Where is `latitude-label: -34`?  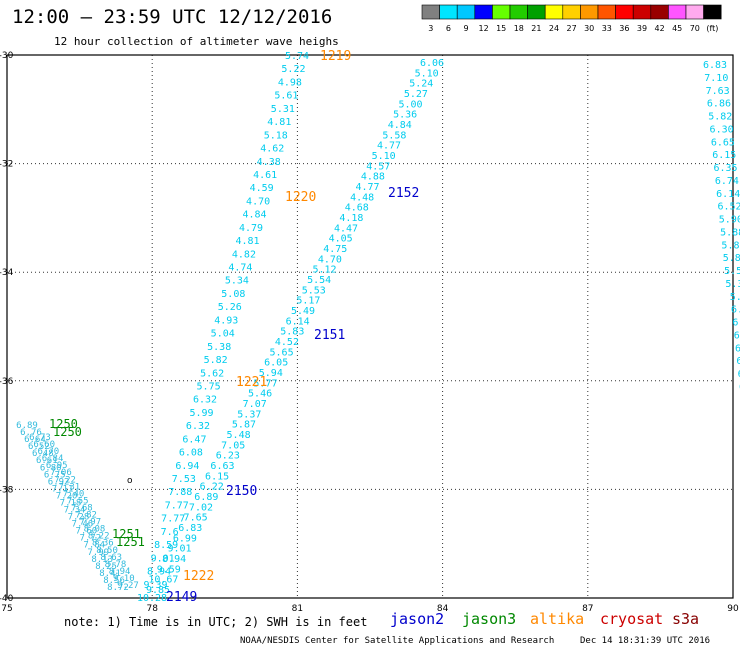 latitude-label: -34 is located at coordinates (7, 273).